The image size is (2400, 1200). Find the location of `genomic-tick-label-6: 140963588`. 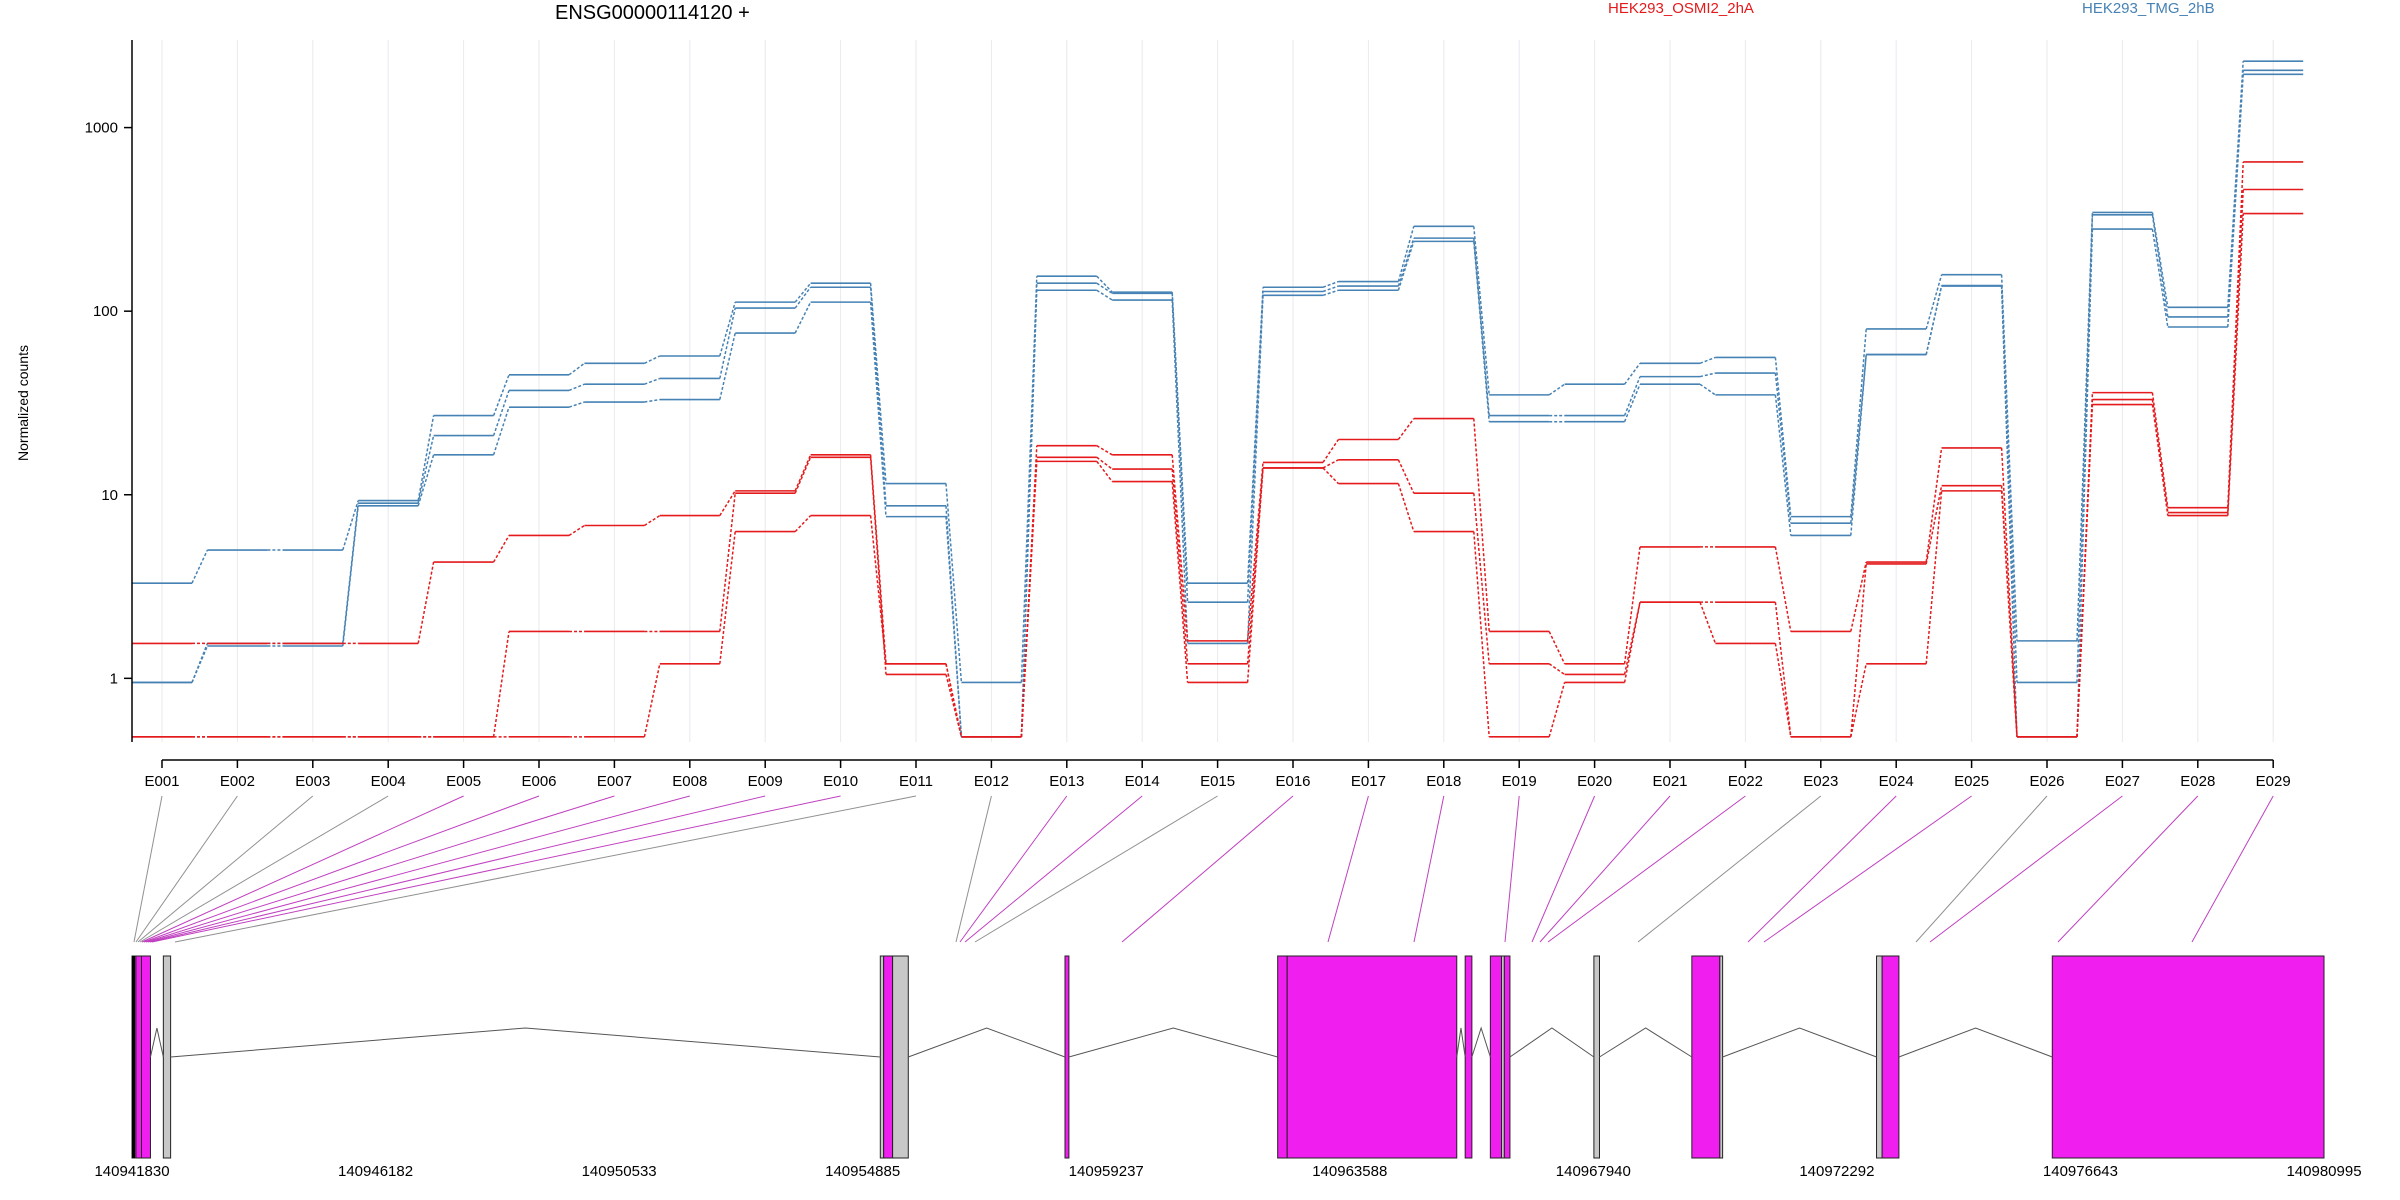

genomic-tick-label-6: 140963588 is located at coordinates (1349, 1171).